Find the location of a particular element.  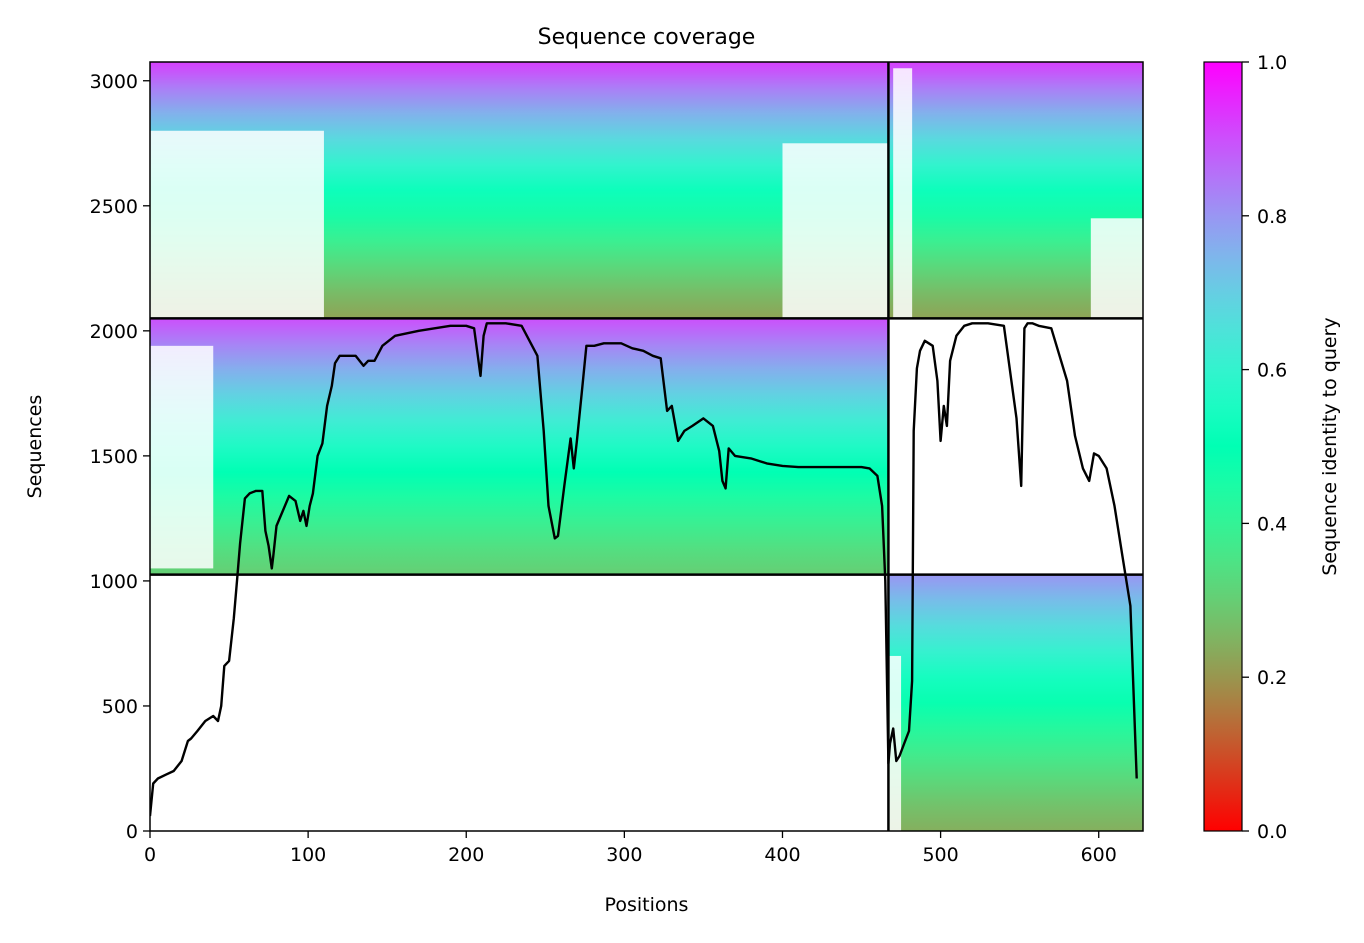

x-tick-label: 300 is located at coordinates (624, 855).